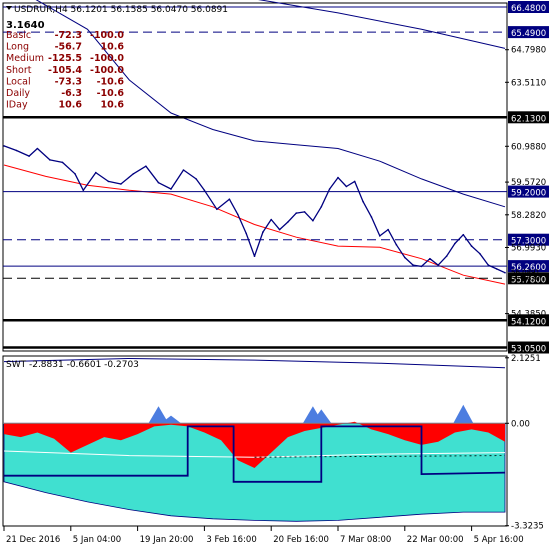 Image resolution: width=550 pixels, height=550 pixels. What do you see at coordinates (520, 424) in the screenshot?
I see `swt-tick-label: 0.00` at bounding box center [520, 424].